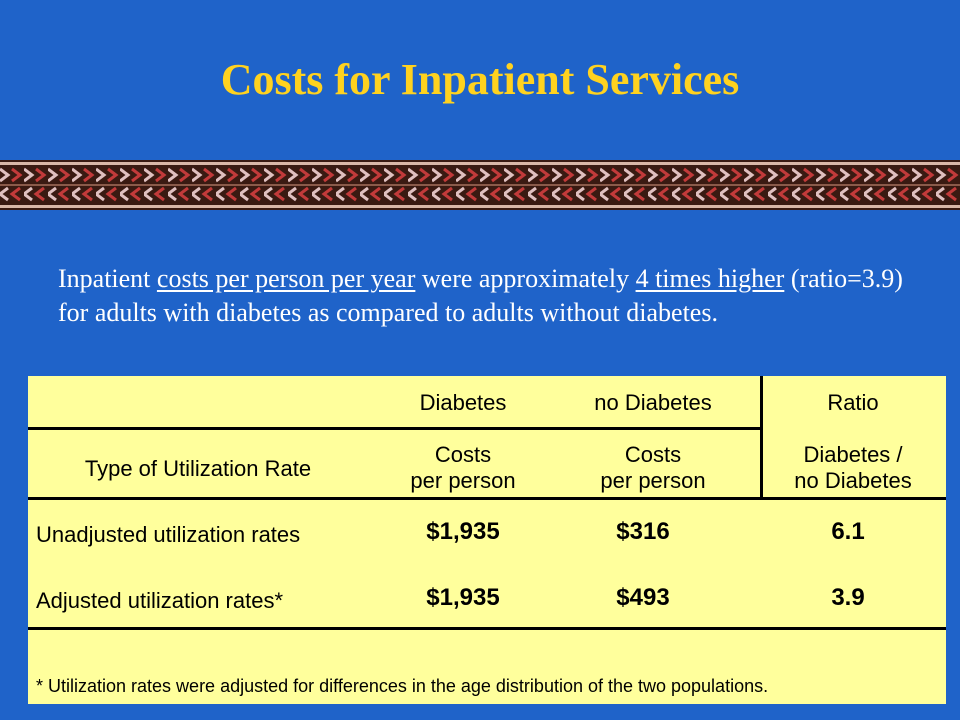 This screenshot has height=720, width=960. I want to click on ratio-header-line2: no Diabetes, so click(853, 480).